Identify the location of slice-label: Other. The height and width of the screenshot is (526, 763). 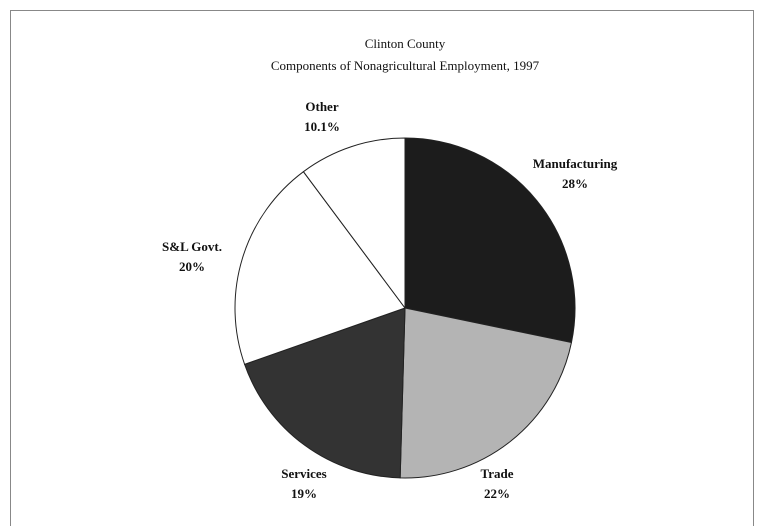
(321, 106).